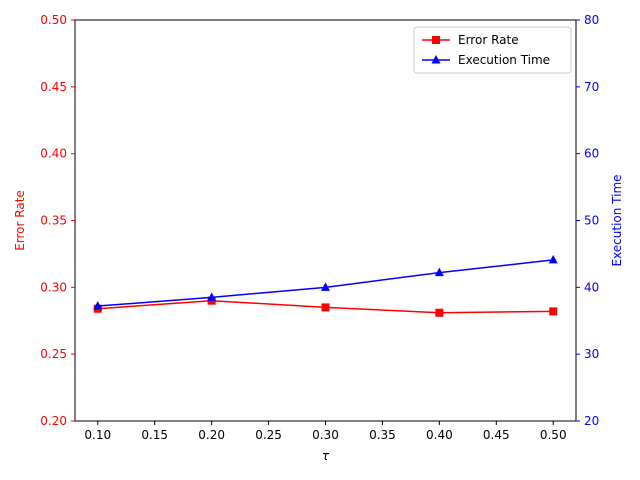 The image size is (640, 480). What do you see at coordinates (53, 154) in the screenshot?
I see `left-tick-label-4: 0.40` at bounding box center [53, 154].